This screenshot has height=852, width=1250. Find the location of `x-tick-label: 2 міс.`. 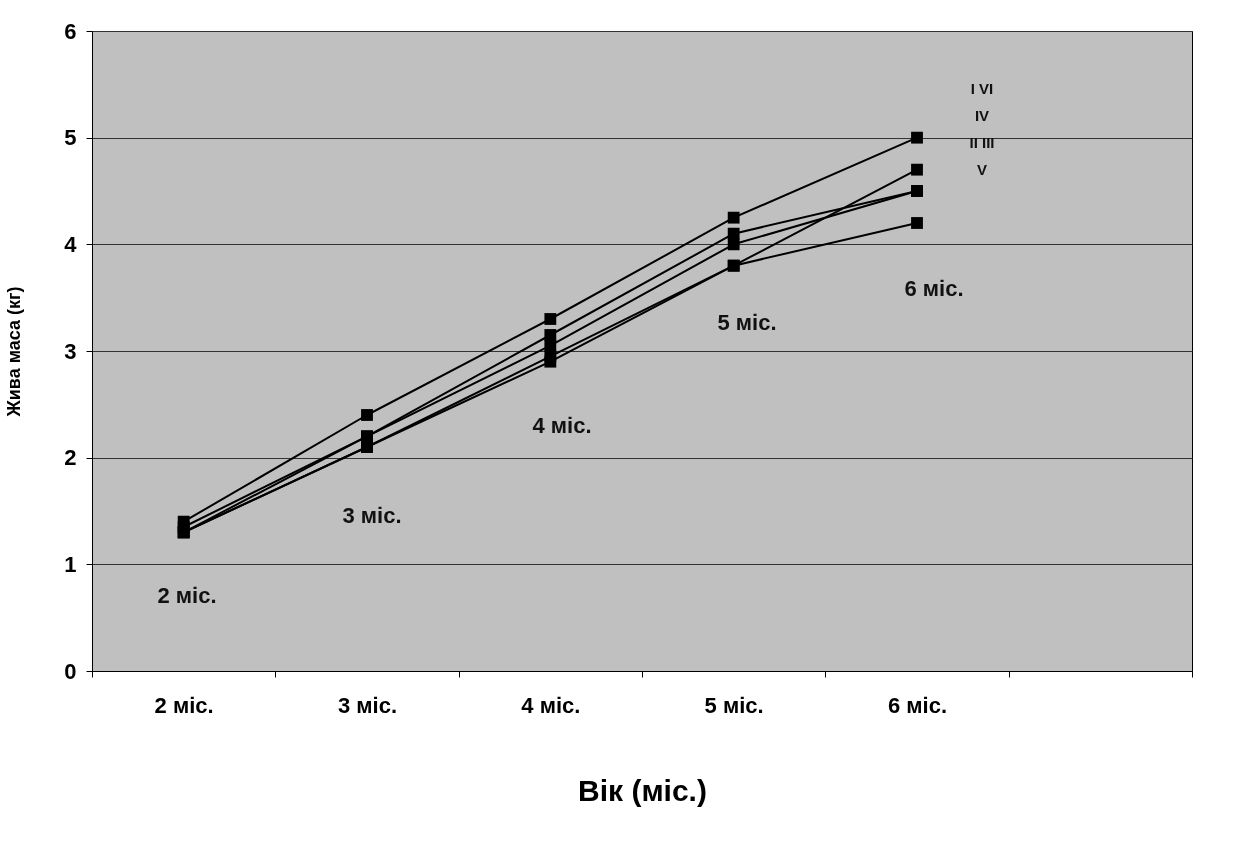

x-tick-label: 2 міс. is located at coordinates (184, 705).